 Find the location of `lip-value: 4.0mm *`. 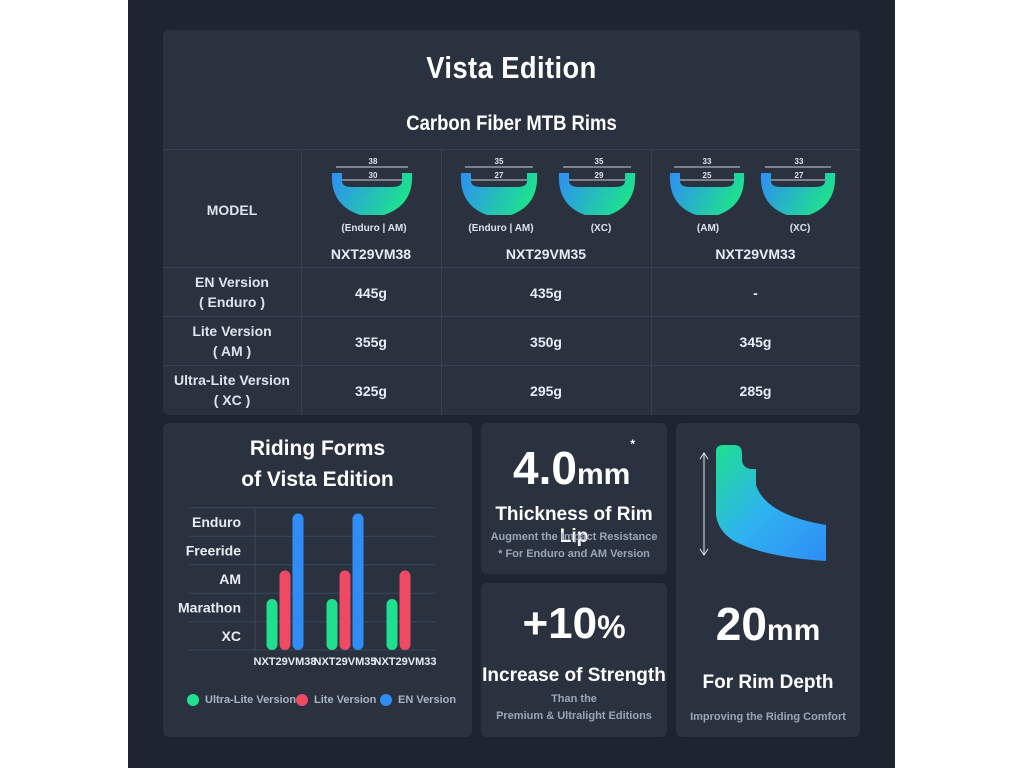

lip-value: 4.0mm * is located at coordinates (574, 466).